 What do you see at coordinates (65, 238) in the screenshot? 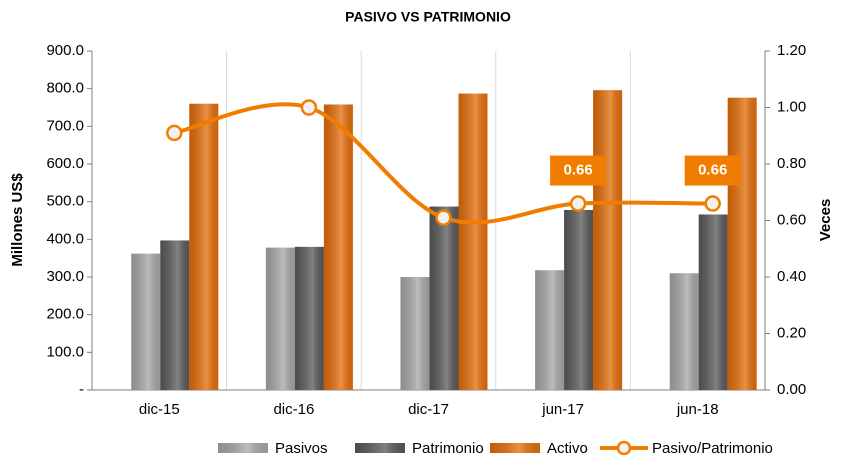
I see `y-tick-label: 400.0` at bounding box center [65, 238].